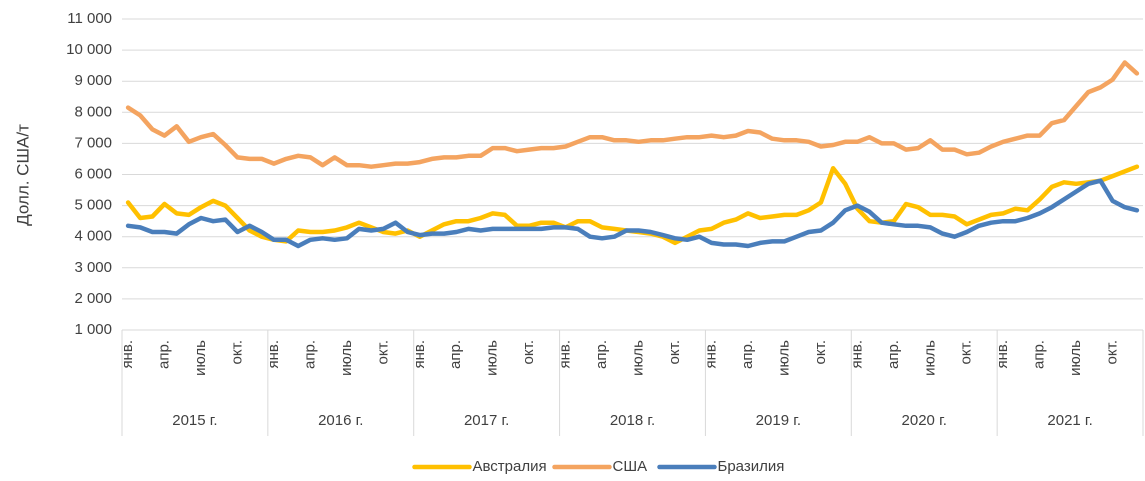  Describe the element at coordinates (93, 205) in the screenshot. I see `y-tick-label: 5 000` at that location.